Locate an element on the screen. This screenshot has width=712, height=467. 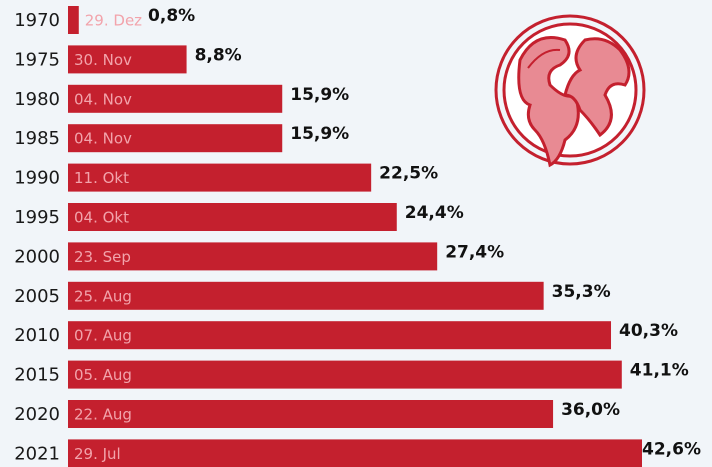
y-tick-label: 1985 is located at coordinates (37, 138).